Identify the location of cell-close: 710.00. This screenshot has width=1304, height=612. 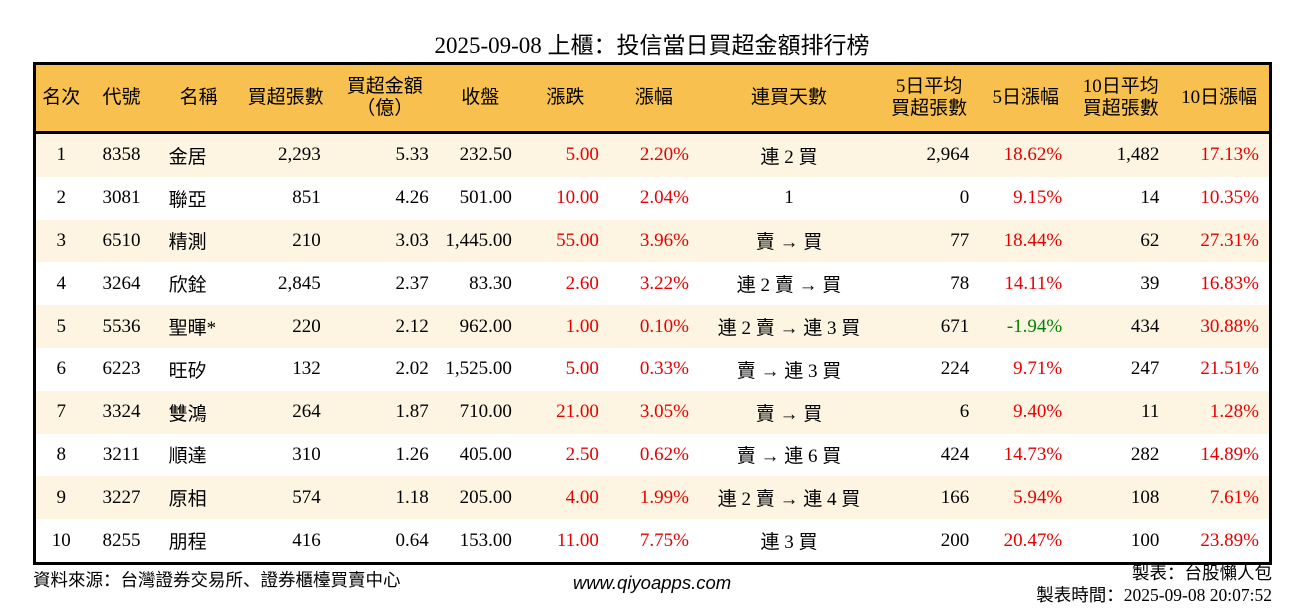
(485, 412).